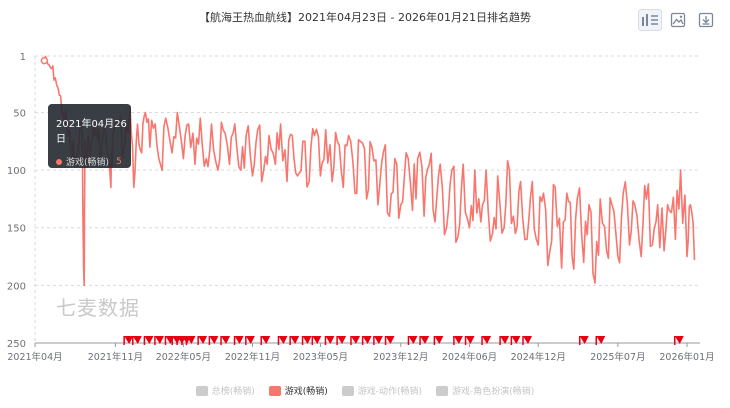 The height and width of the screenshot is (408, 730). I want to click on x-tick-label: 2024年06月, so click(469, 357).